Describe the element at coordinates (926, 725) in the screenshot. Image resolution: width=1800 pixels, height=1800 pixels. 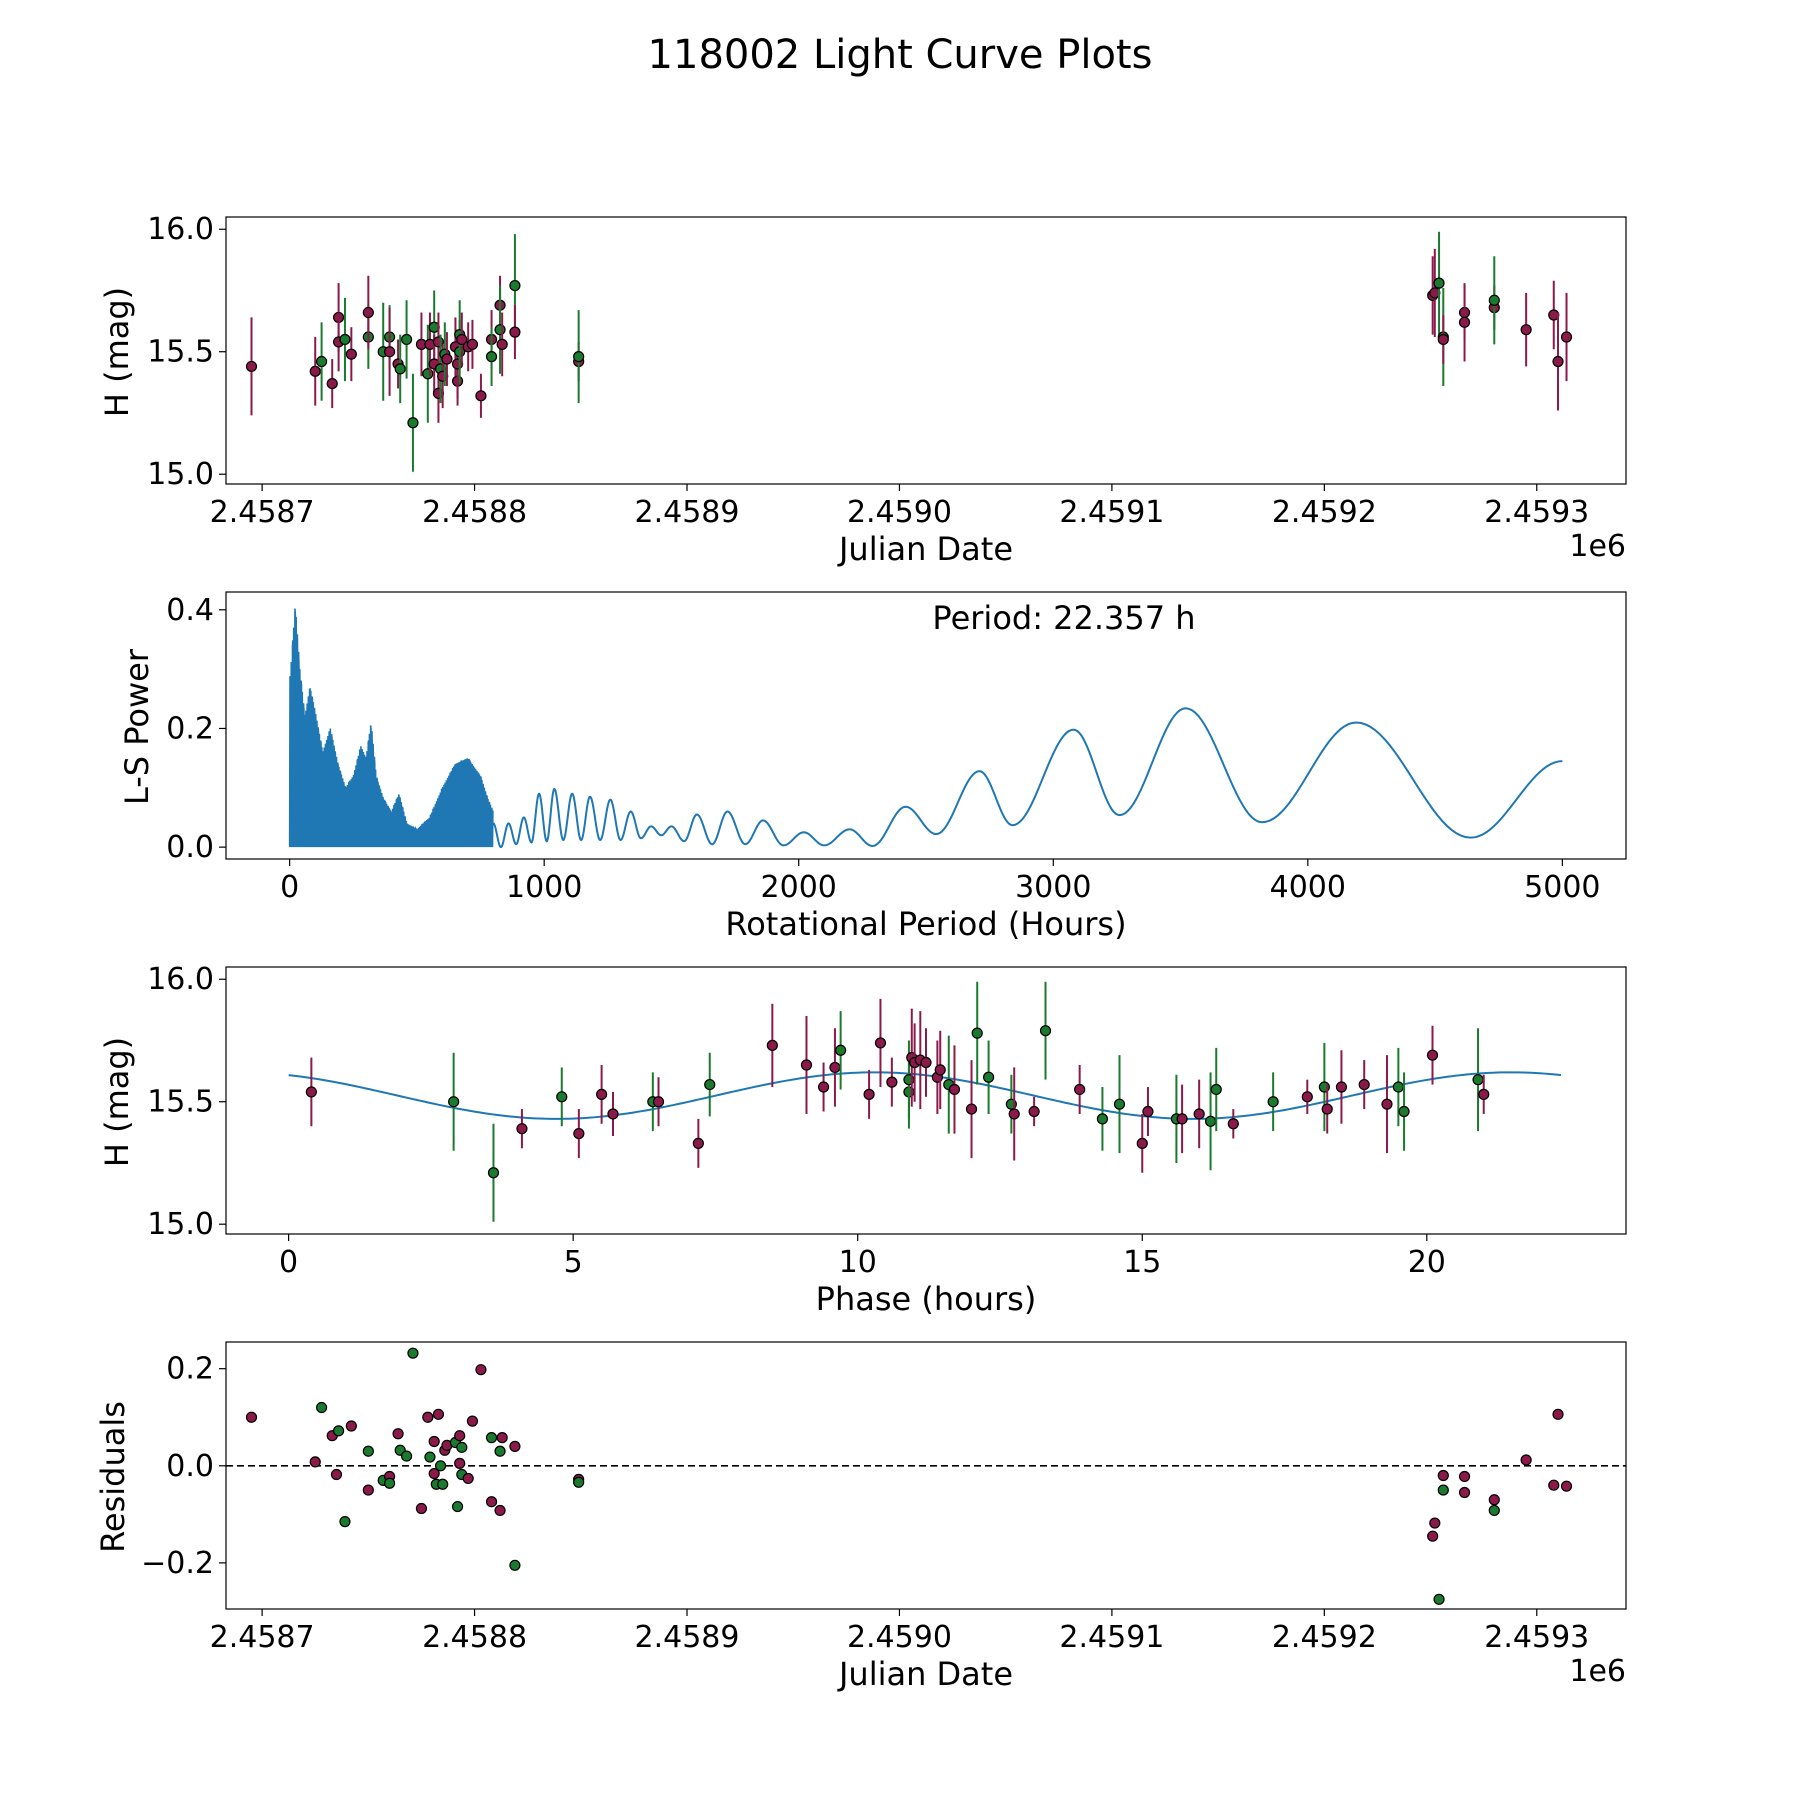
I see `periodogram-frame` at that location.